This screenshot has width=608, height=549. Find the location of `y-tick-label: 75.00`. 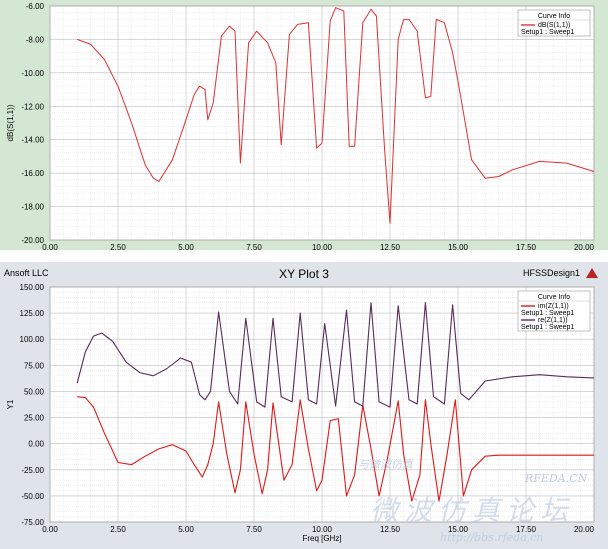

y-tick-label: 75.00 is located at coordinates (34, 365).